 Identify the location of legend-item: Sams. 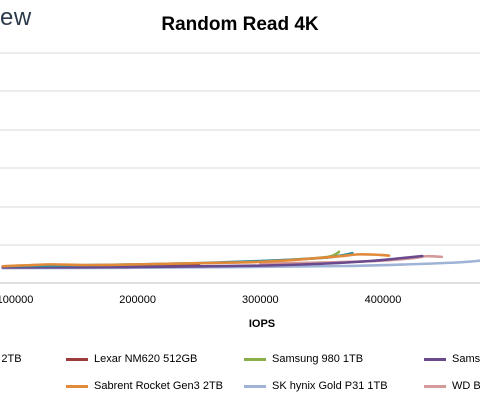
(452, 359).